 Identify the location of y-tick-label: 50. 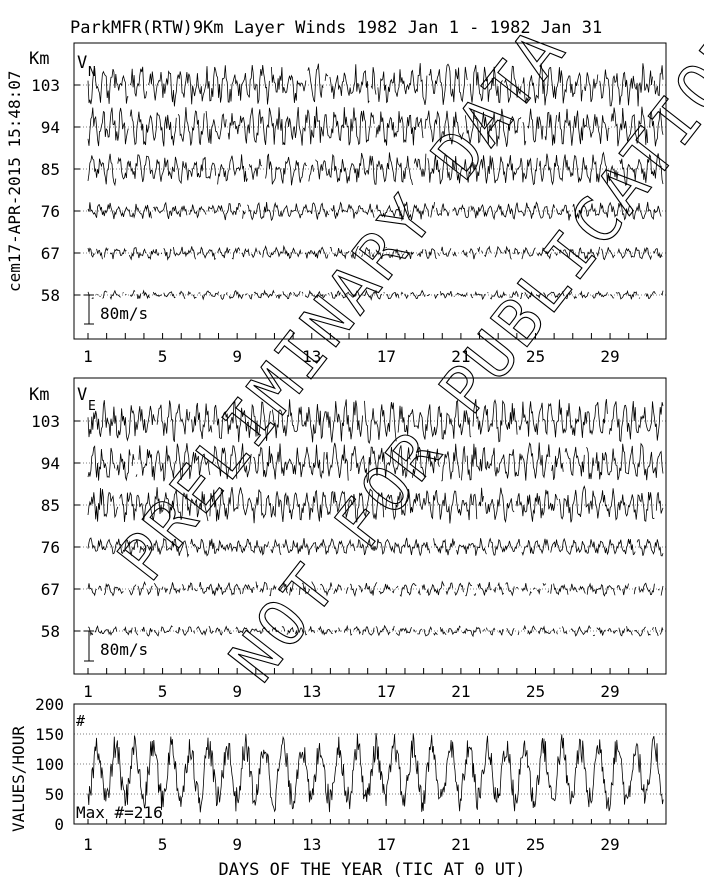
(54, 794).